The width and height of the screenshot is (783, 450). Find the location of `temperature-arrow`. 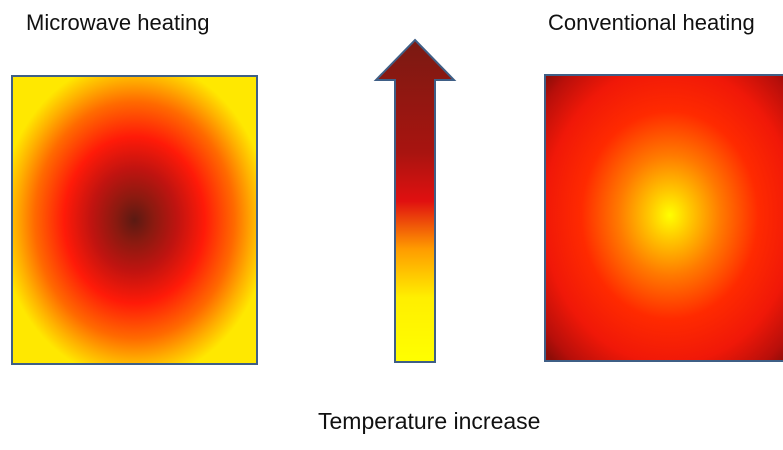

temperature-arrow is located at coordinates (415, 200).